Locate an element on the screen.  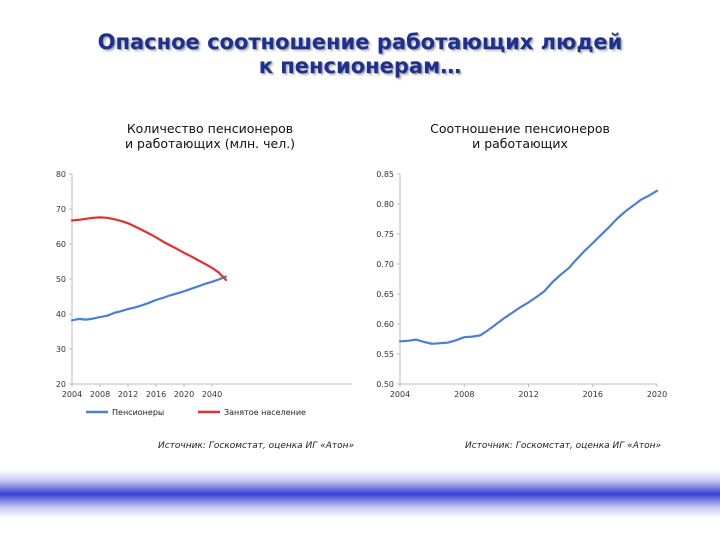
footer-band is located at coordinates (360, 494).